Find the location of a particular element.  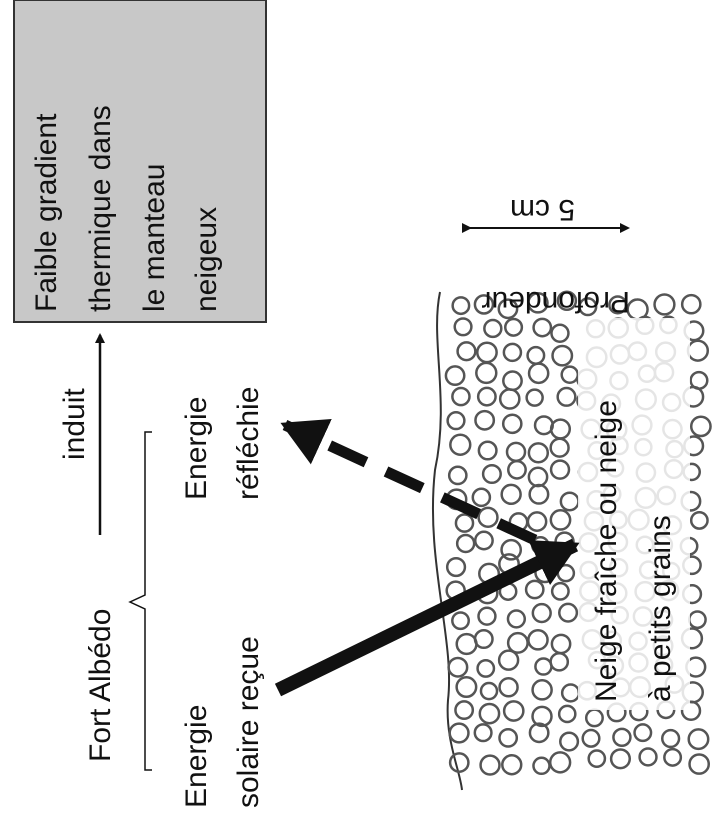

gradient-box is located at coordinates (140, 161).